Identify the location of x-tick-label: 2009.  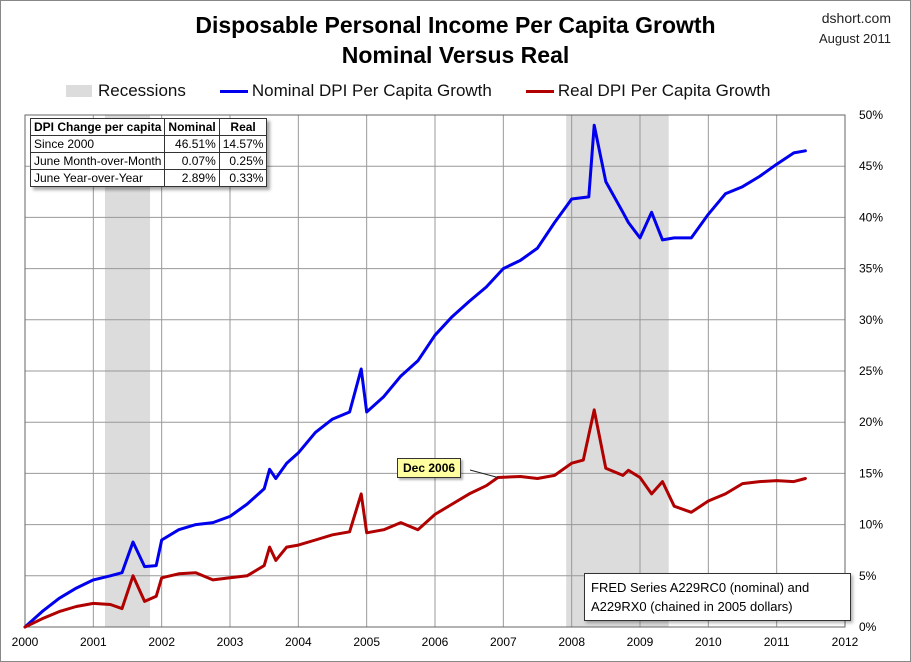
(640, 642).